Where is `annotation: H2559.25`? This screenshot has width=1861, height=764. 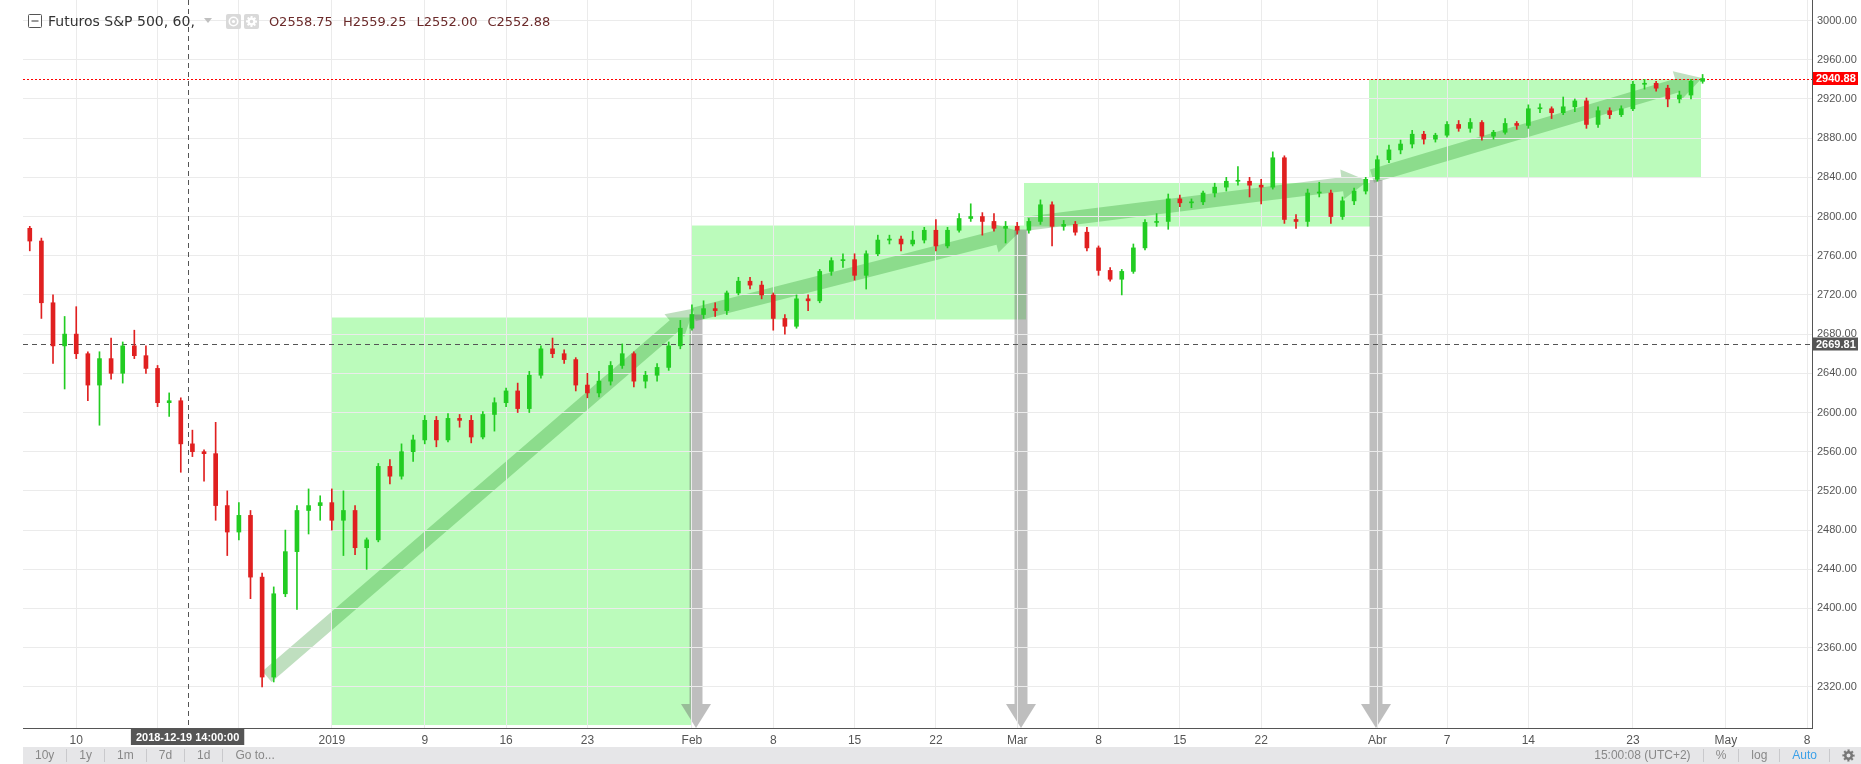
annotation: H2559.25 is located at coordinates (374, 21).